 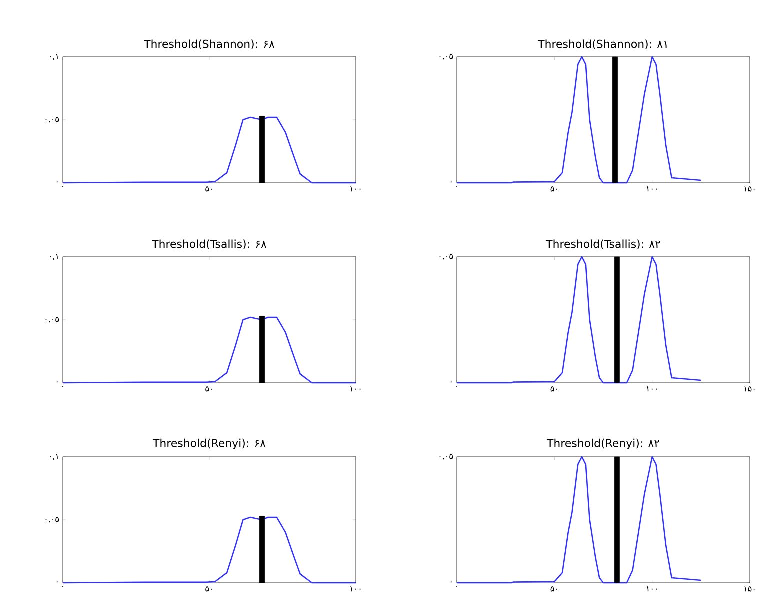 I want to click on chart-title: Threshold(Tsallis): ۶۸, so click(x=209, y=245).